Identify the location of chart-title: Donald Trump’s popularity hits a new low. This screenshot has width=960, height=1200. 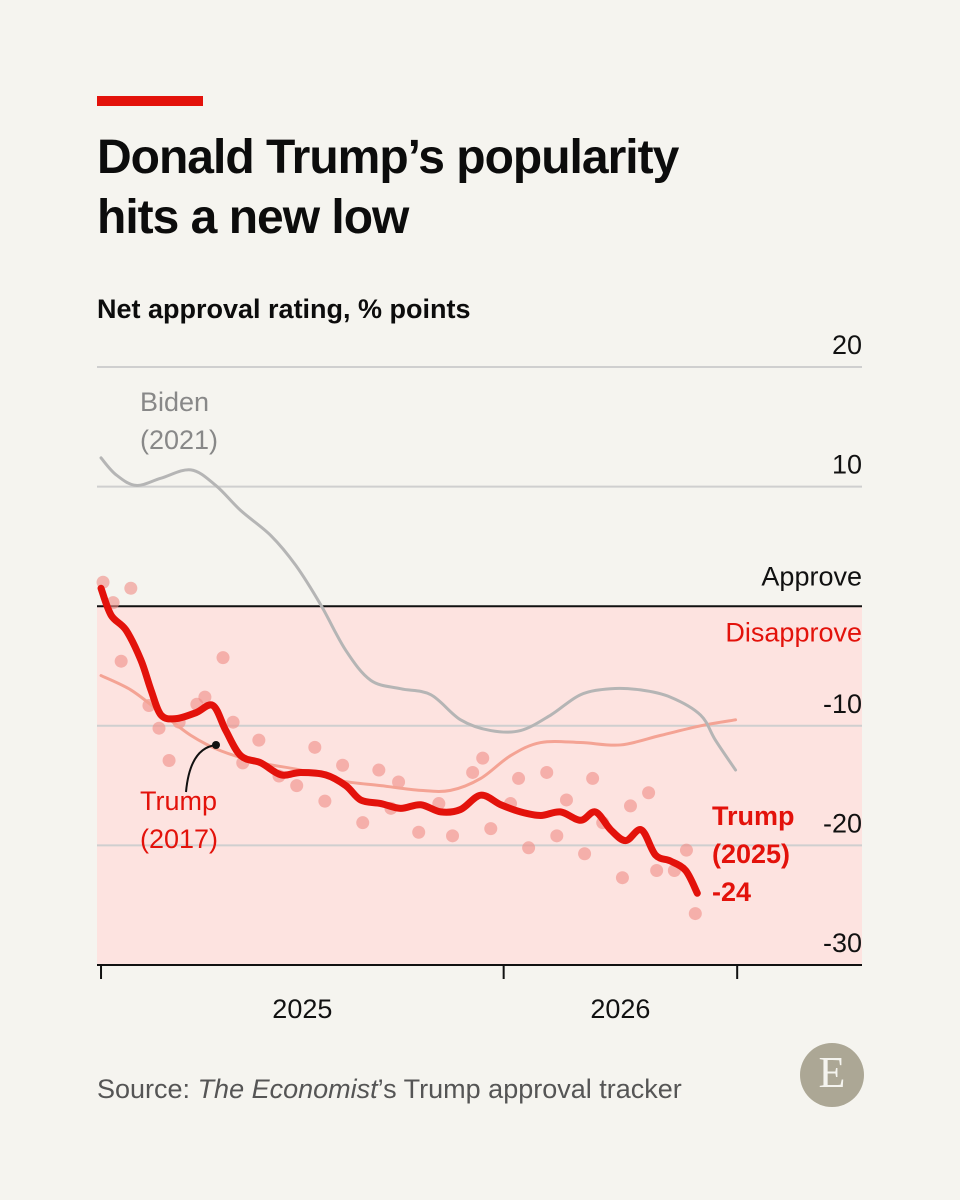
(388, 187).